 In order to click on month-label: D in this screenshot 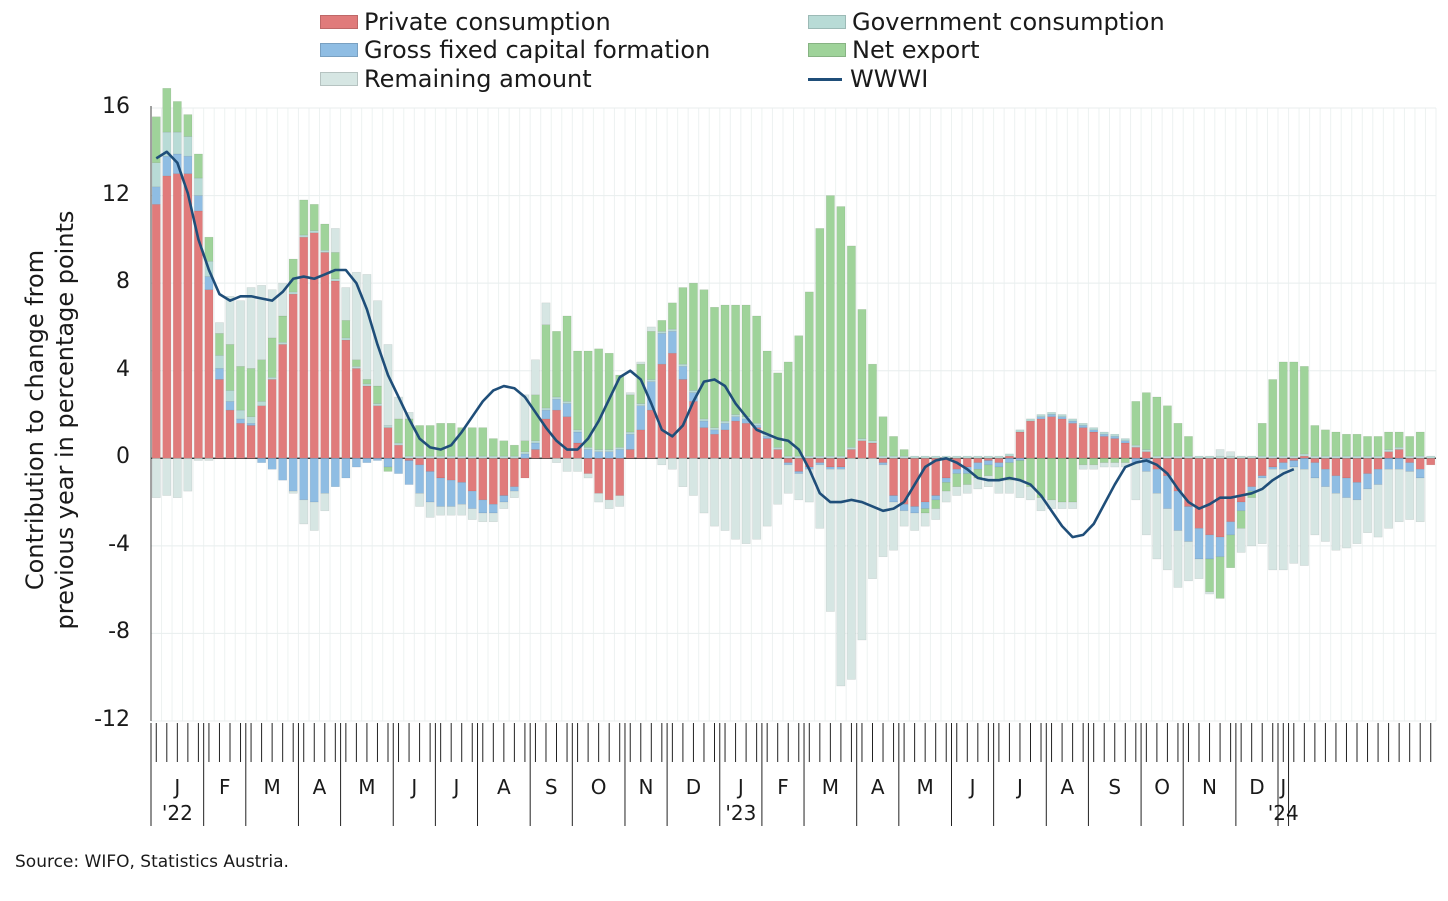, I will do `click(1257, 787)`.